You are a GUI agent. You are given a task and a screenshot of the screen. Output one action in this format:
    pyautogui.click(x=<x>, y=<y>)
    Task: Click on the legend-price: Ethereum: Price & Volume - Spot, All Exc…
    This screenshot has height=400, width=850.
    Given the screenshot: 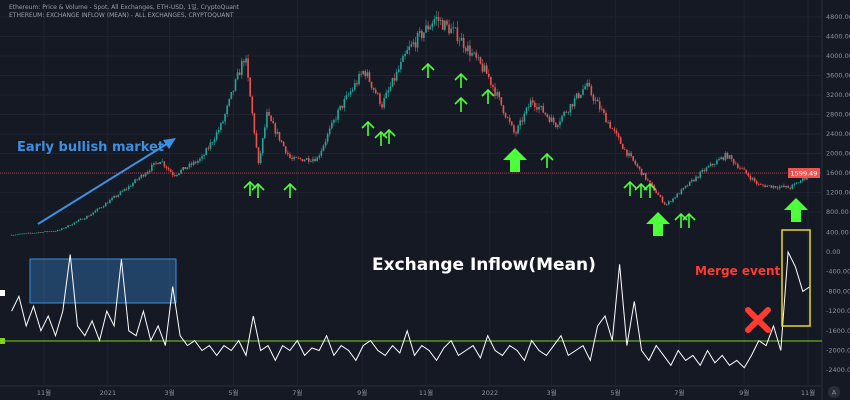 What is the action you would take?
    pyautogui.click(x=124, y=7)
    